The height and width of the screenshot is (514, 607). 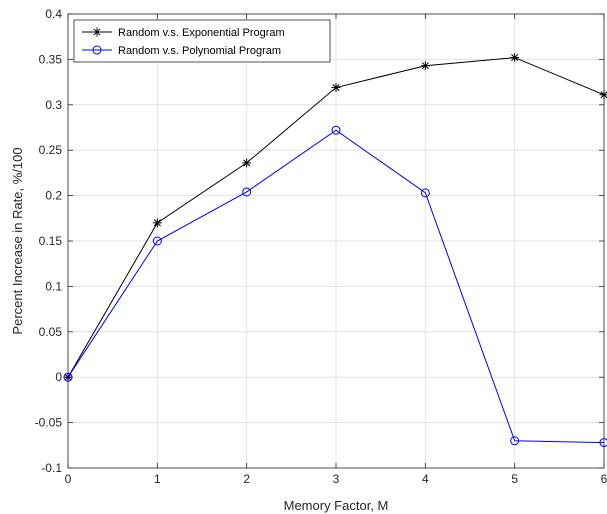 What do you see at coordinates (53, 14) in the screenshot?
I see `y-tick-label: 0.4` at bounding box center [53, 14].